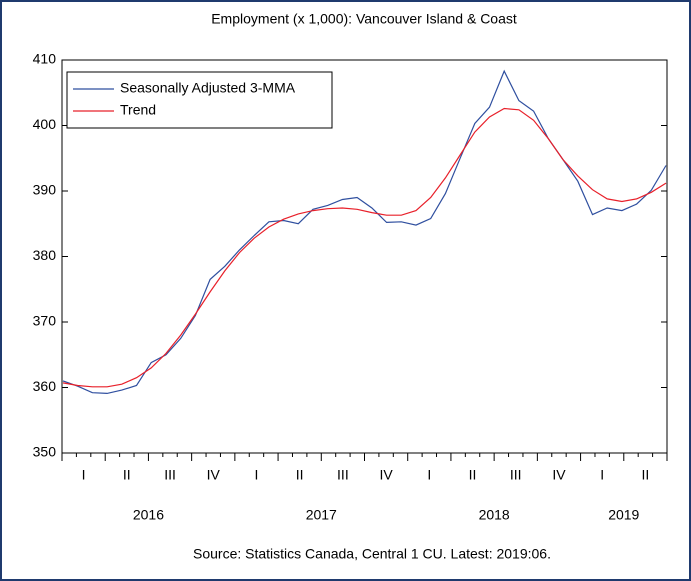 The width and height of the screenshot is (691, 581). I want to click on legend-label: Trend, so click(138, 110).